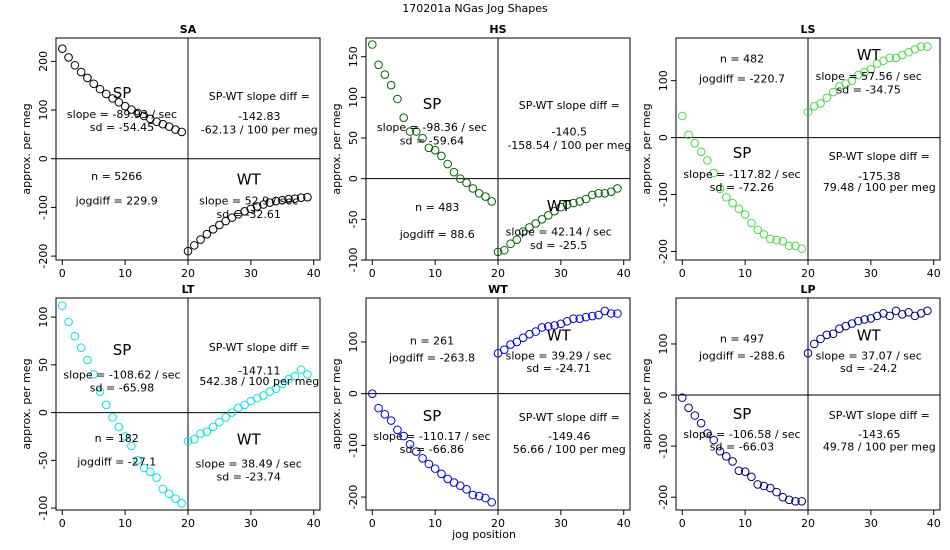 The width and height of the screenshot is (950, 550). What do you see at coordinates (43, 158) in the screenshot?
I see `y-tick-label: 0` at bounding box center [43, 158].